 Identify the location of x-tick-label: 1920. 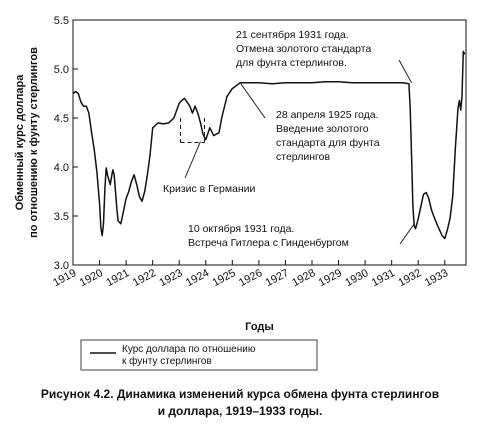
(91, 278).